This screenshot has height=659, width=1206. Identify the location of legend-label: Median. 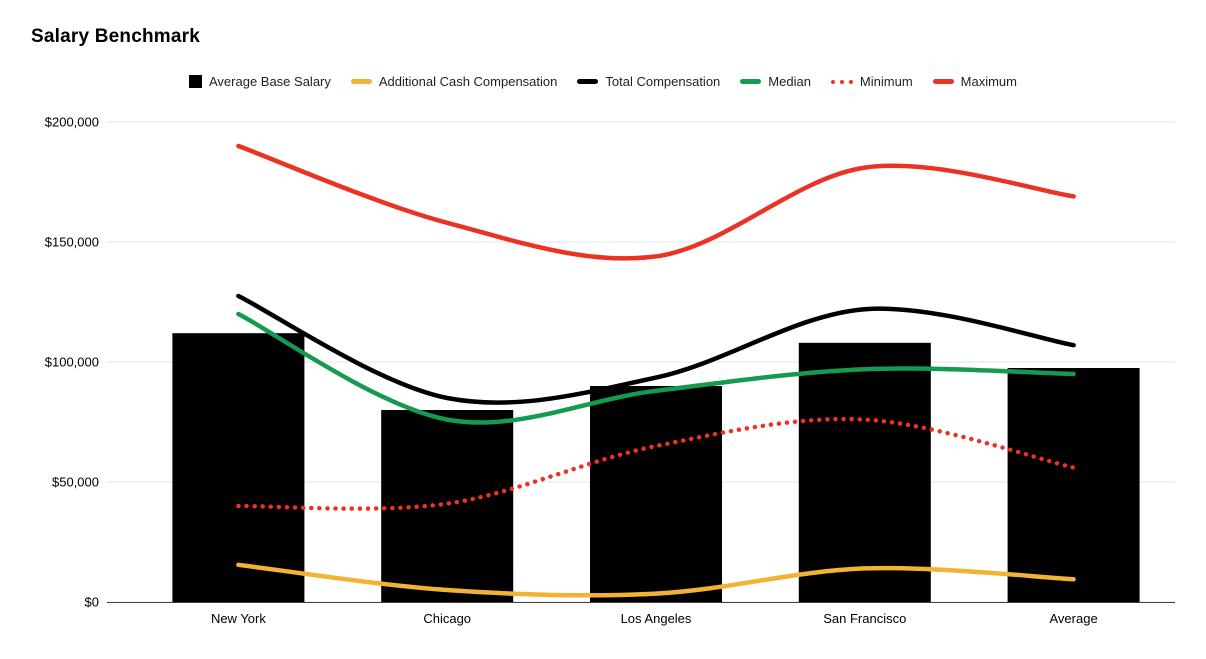
(789, 81).